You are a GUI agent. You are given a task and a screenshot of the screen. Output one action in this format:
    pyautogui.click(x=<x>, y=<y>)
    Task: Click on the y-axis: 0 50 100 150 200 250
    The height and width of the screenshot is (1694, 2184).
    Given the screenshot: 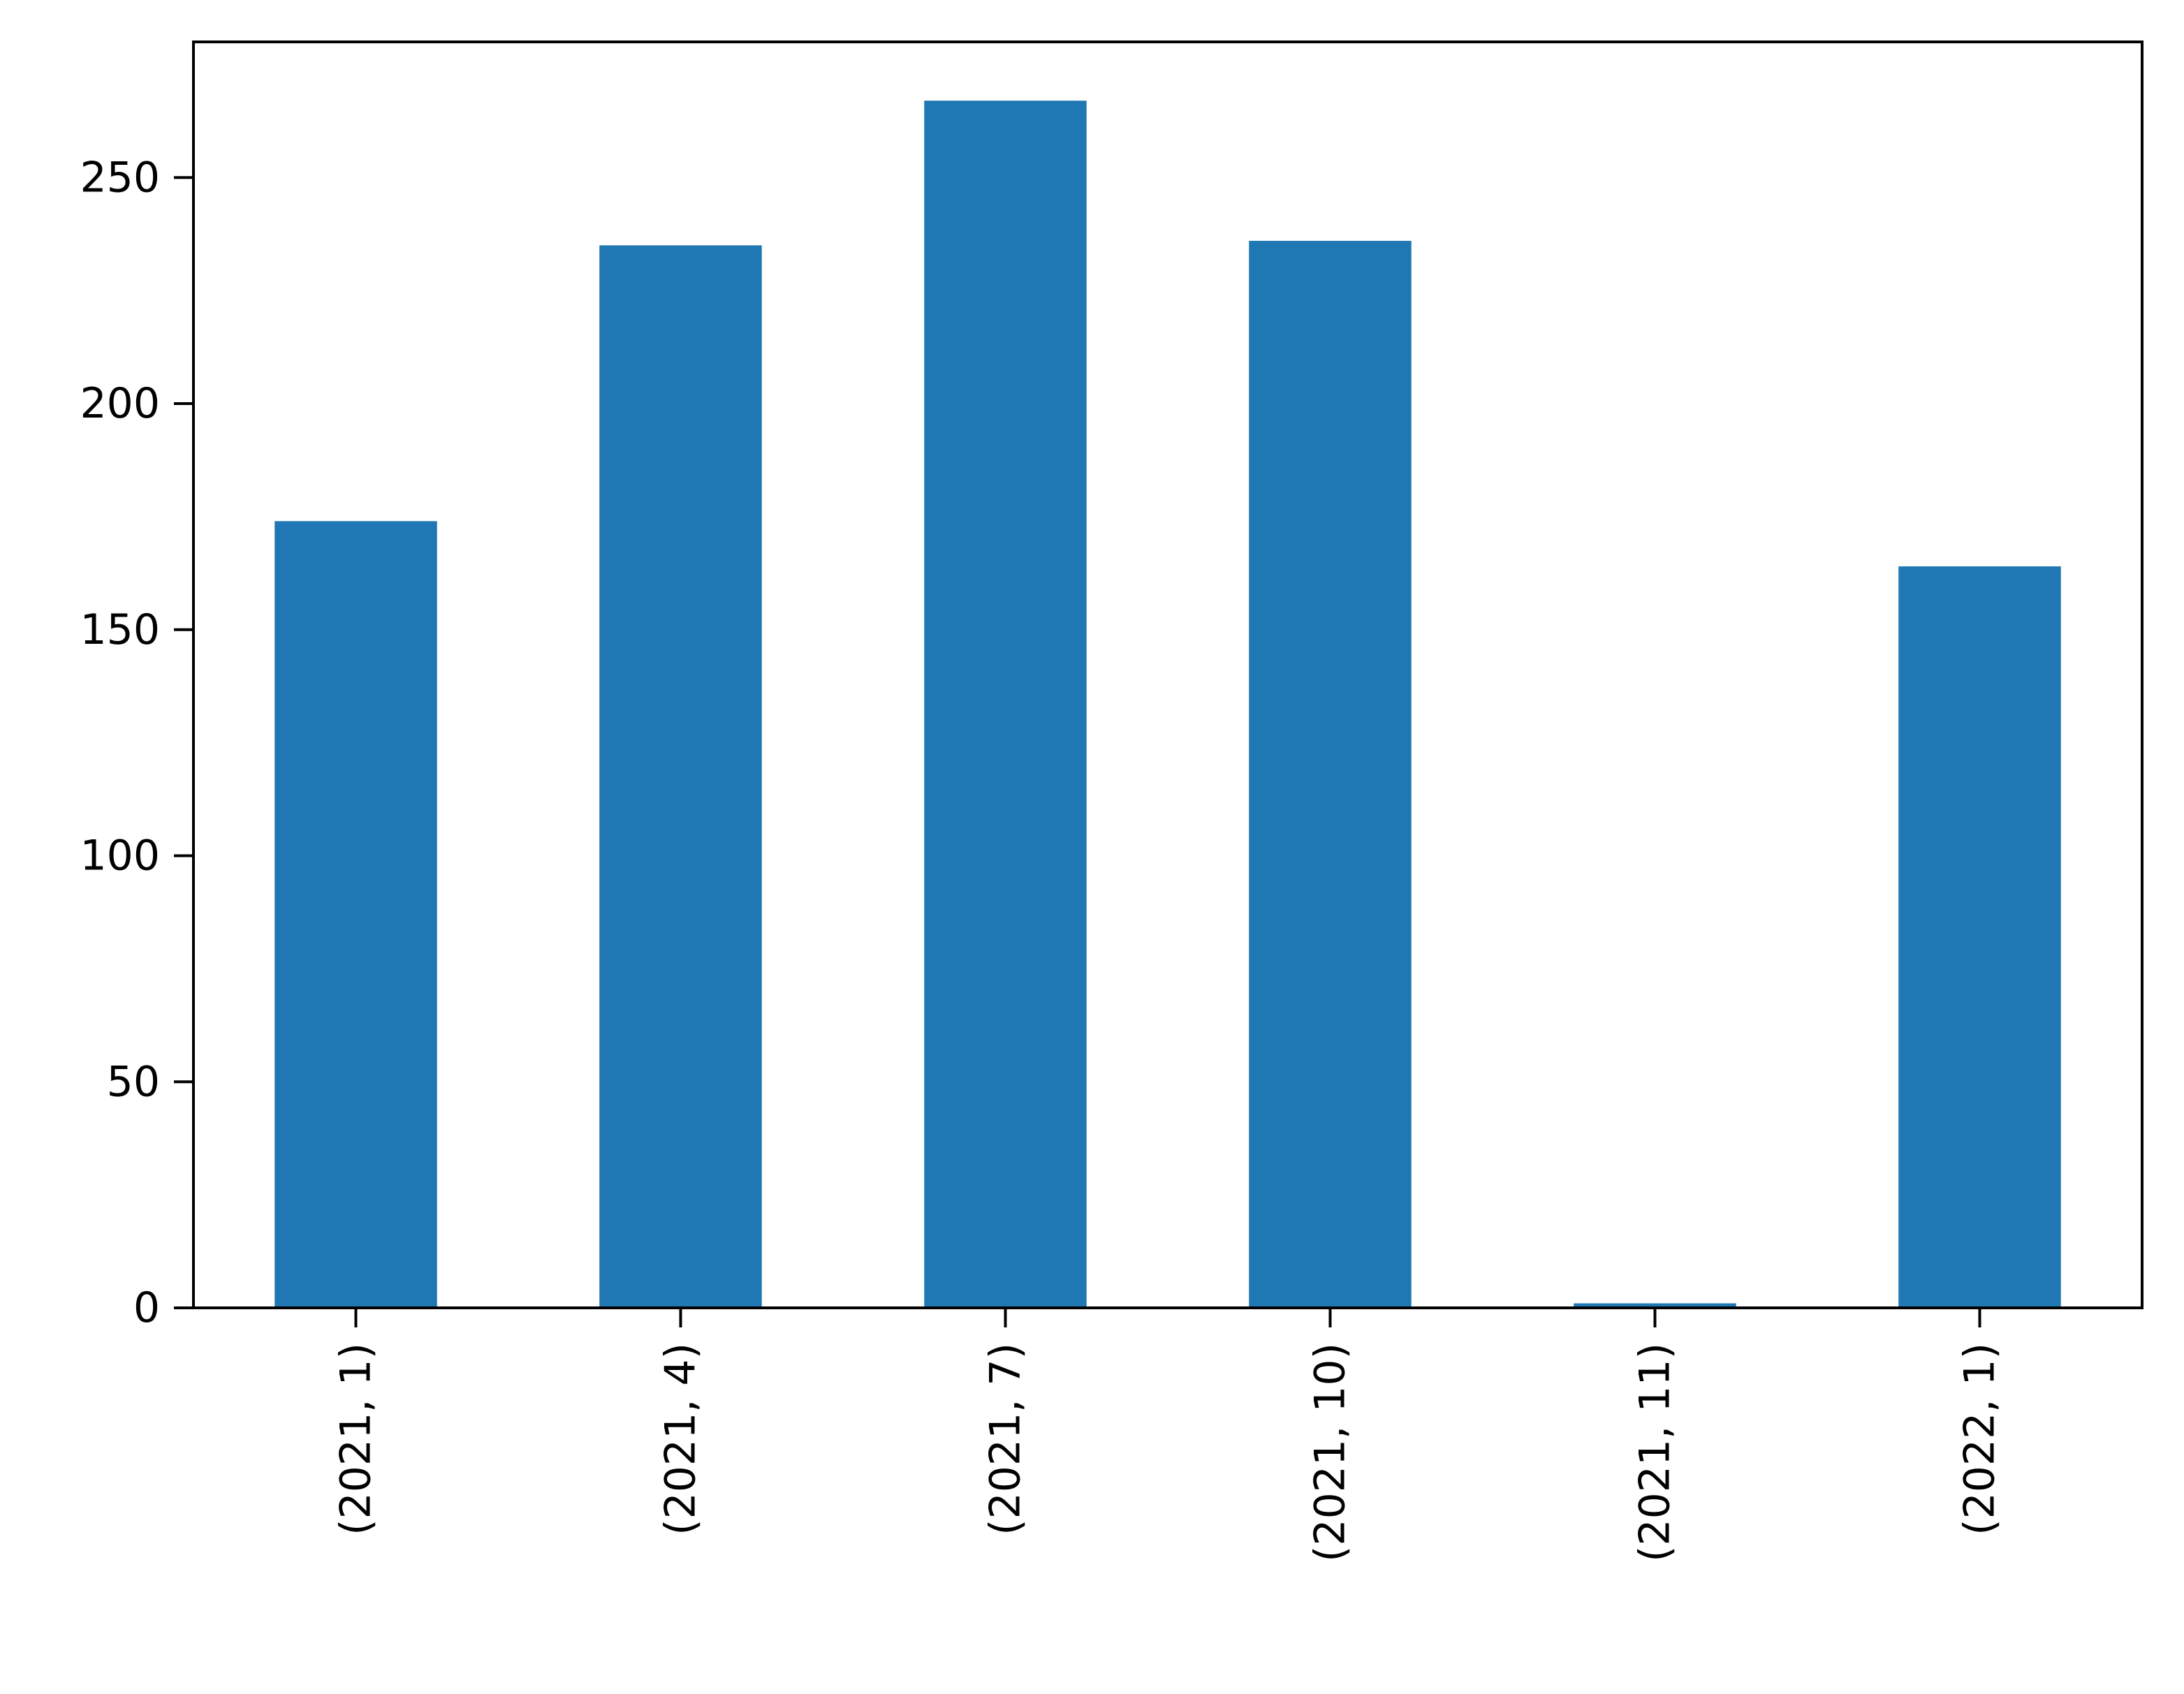 What is the action you would take?
    pyautogui.click(x=136, y=742)
    